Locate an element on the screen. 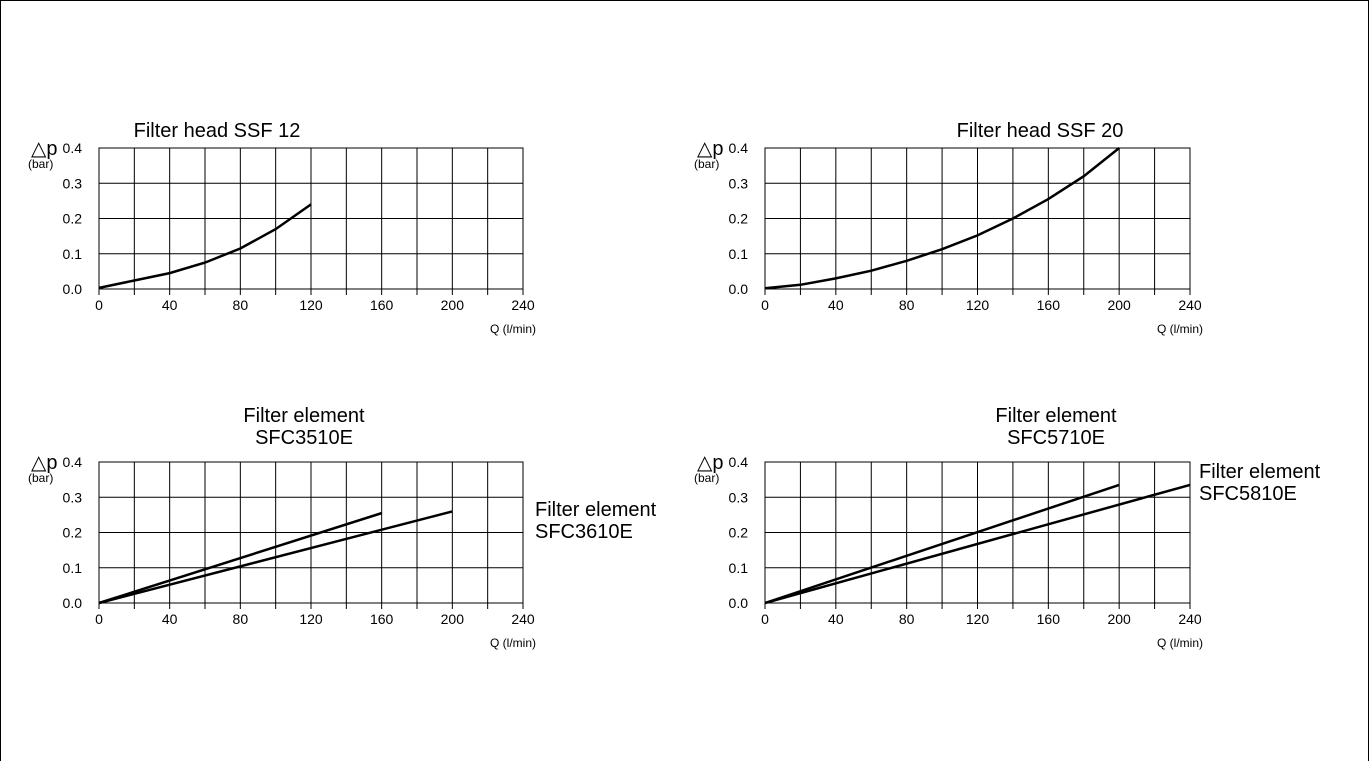 The image size is (1369, 762). side-label: SFC5810E is located at coordinates (1248, 494).